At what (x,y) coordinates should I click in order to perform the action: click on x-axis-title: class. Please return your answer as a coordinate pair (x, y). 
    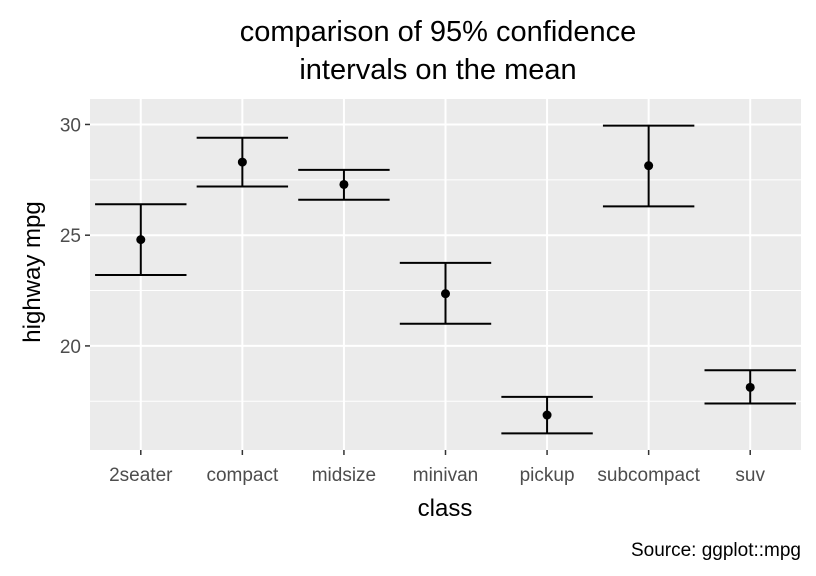
    Looking at the image, I should click on (445, 508).